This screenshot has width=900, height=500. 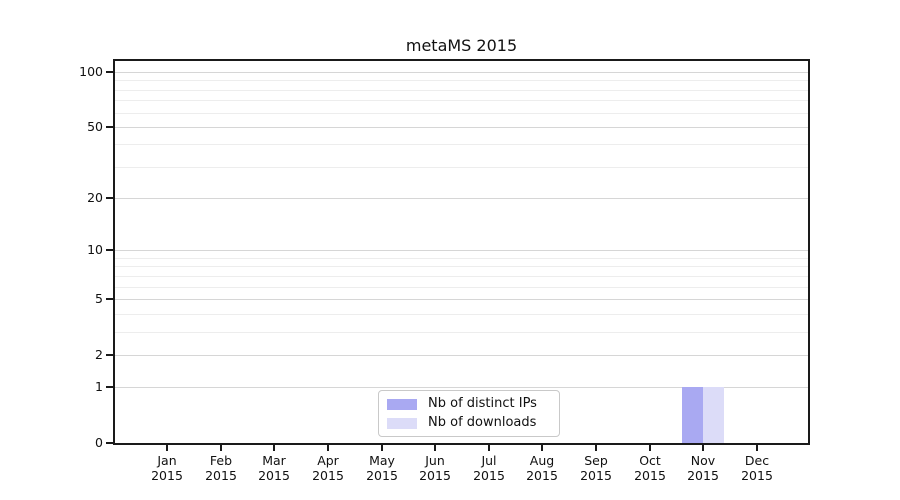 What do you see at coordinates (382, 468) in the screenshot?
I see `x-axis-tick-label: May 2015` at bounding box center [382, 468].